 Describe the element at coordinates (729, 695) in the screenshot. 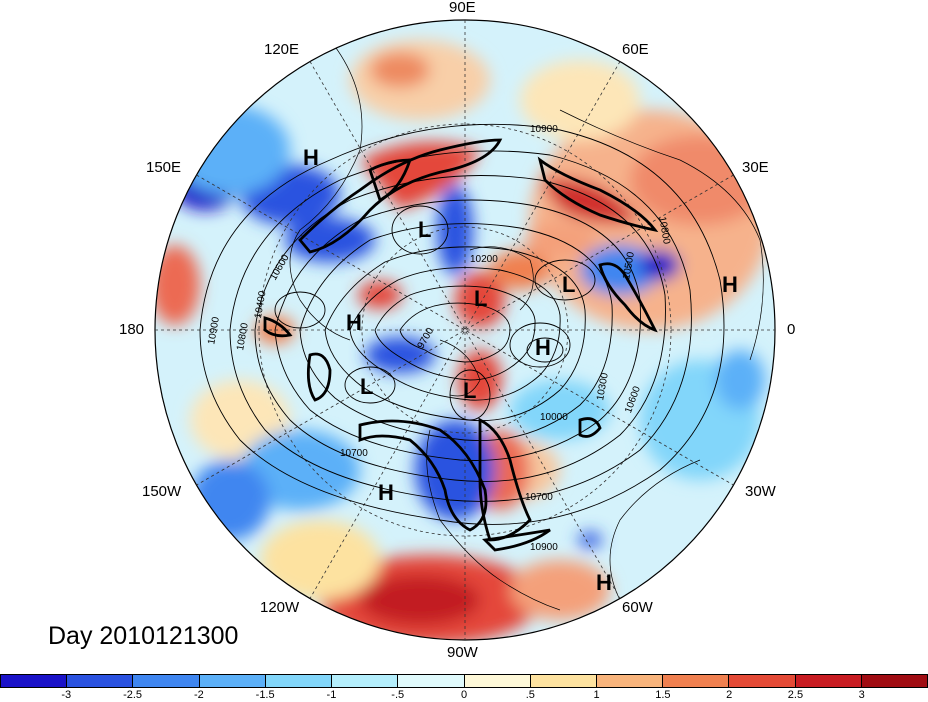

I see `colorbar-tick-label: 2` at that location.